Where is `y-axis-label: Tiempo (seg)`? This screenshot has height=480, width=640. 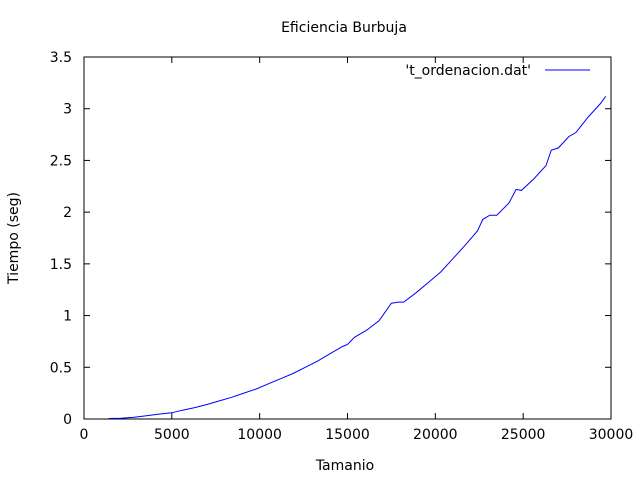 y-axis-label: Tiempo (seg) is located at coordinates (14, 238).